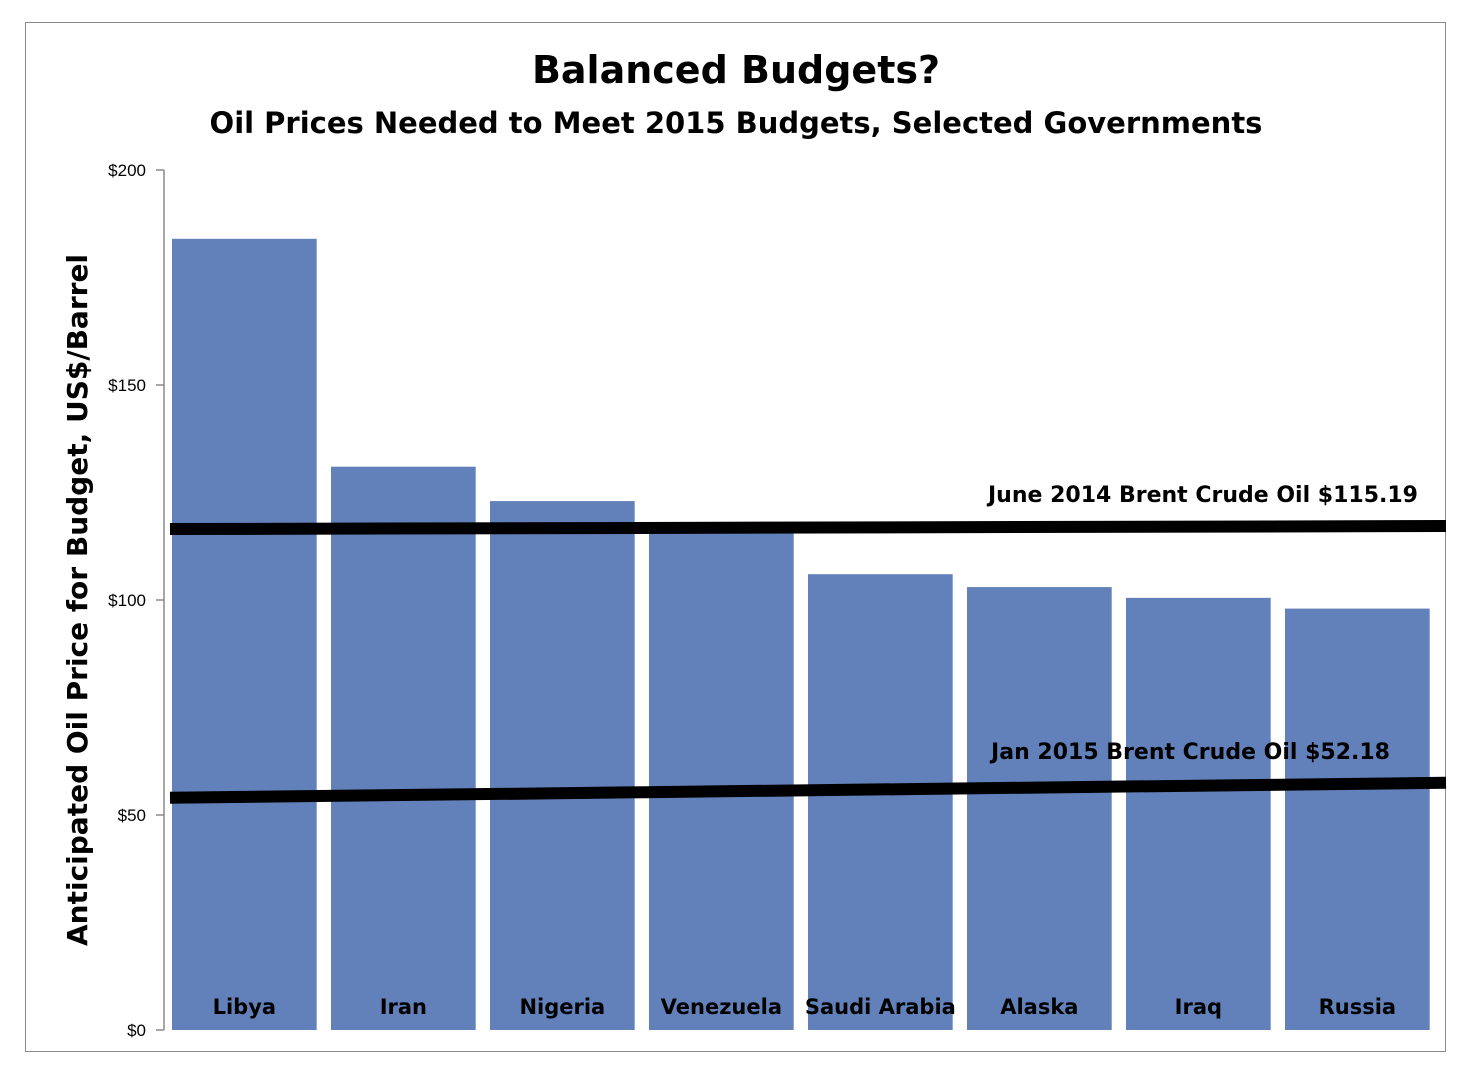 The width and height of the screenshot is (1473, 1074). I want to click on bar-venezuela, so click(721, 778).